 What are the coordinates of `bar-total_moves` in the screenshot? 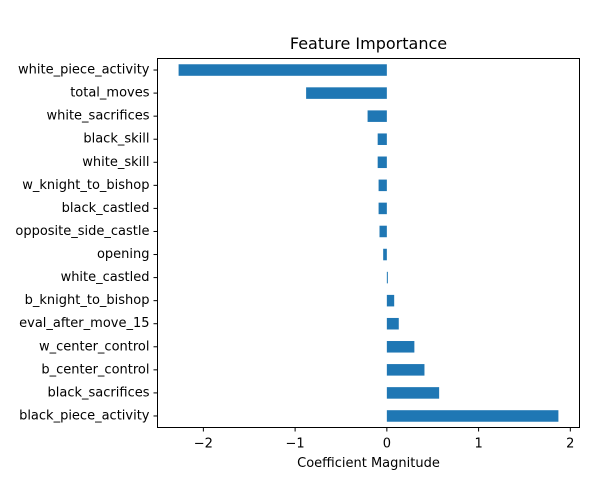 It's located at (346, 93).